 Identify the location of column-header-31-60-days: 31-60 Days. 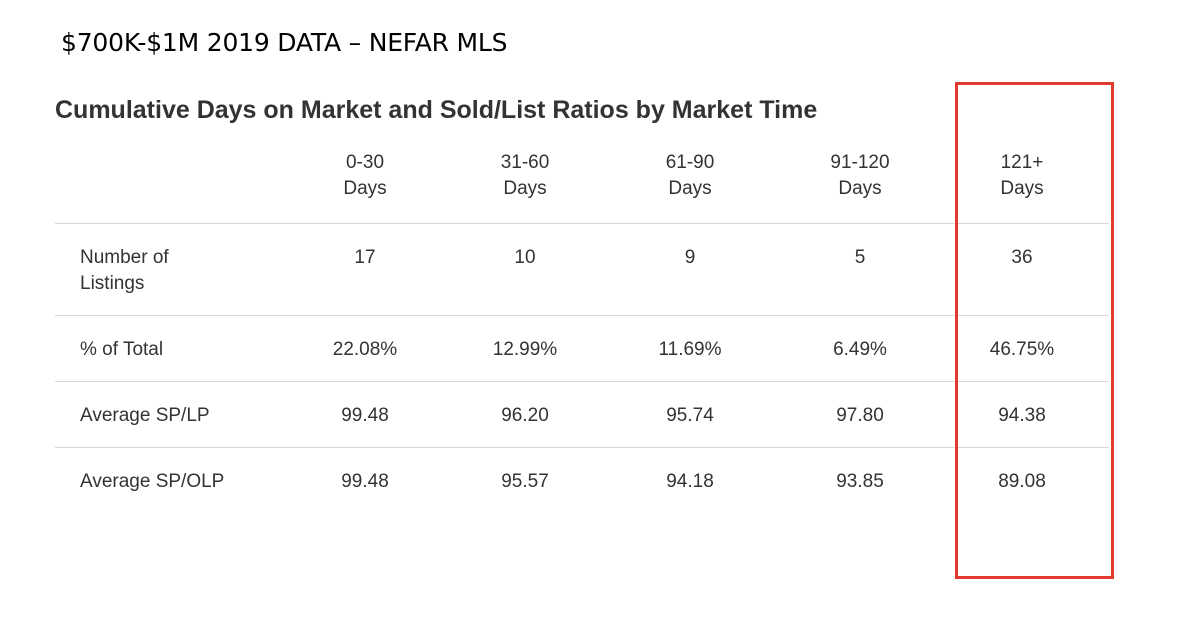
(525, 185).